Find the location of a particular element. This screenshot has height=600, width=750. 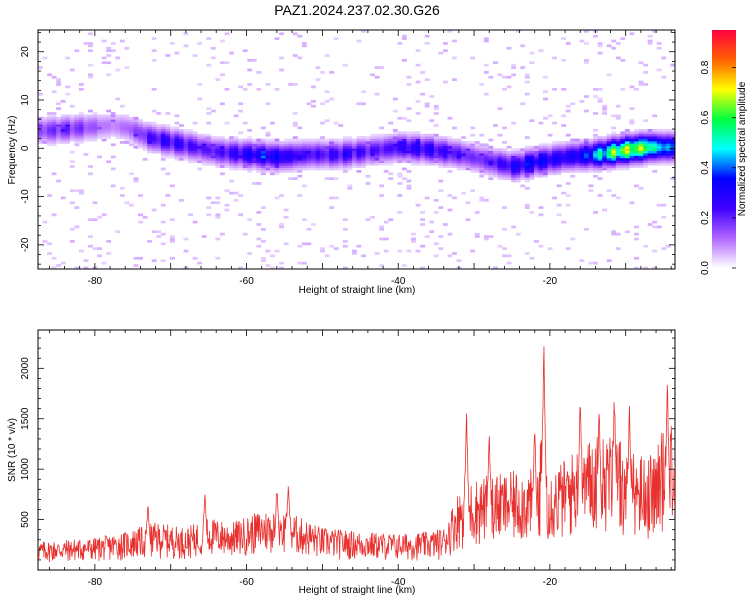

colorbar-label: Normalized spectral amplitude is located at coordinates (742, 148).